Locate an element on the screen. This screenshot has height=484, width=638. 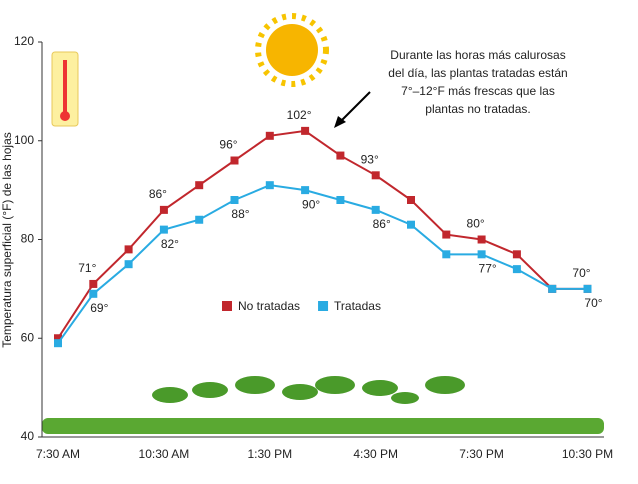
value-label: 69° is located at coordinates (99, 308).